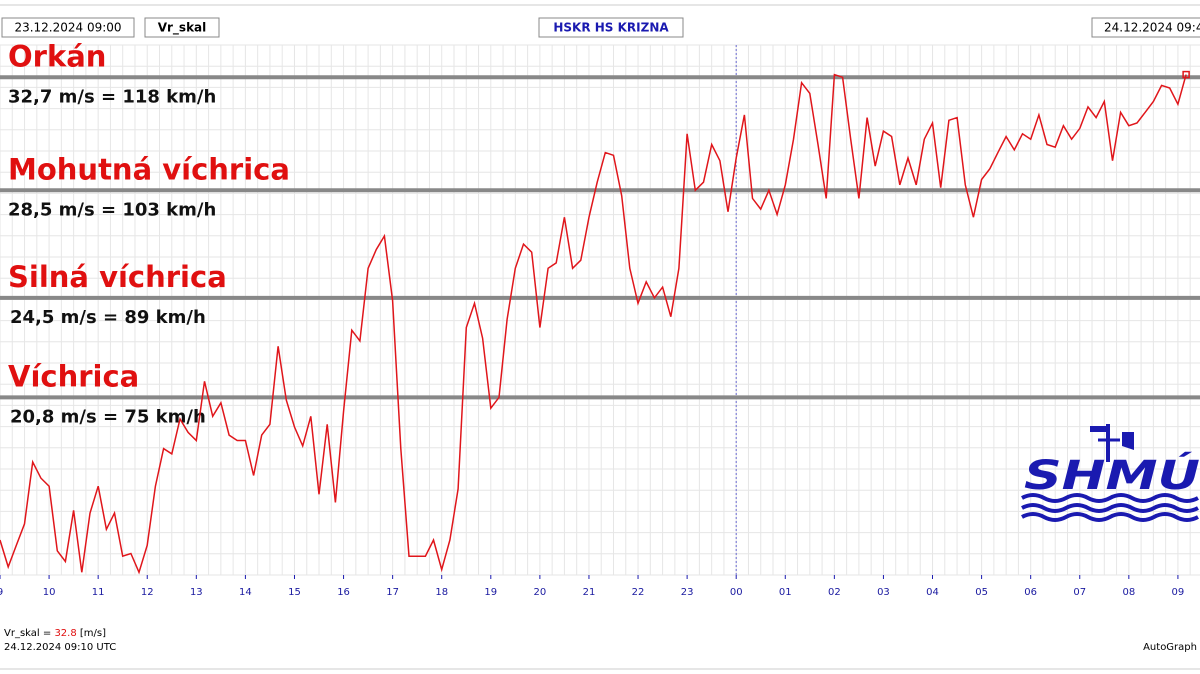  I want to click on start-time: 23.12.2024 09:00, so click(67, 28).